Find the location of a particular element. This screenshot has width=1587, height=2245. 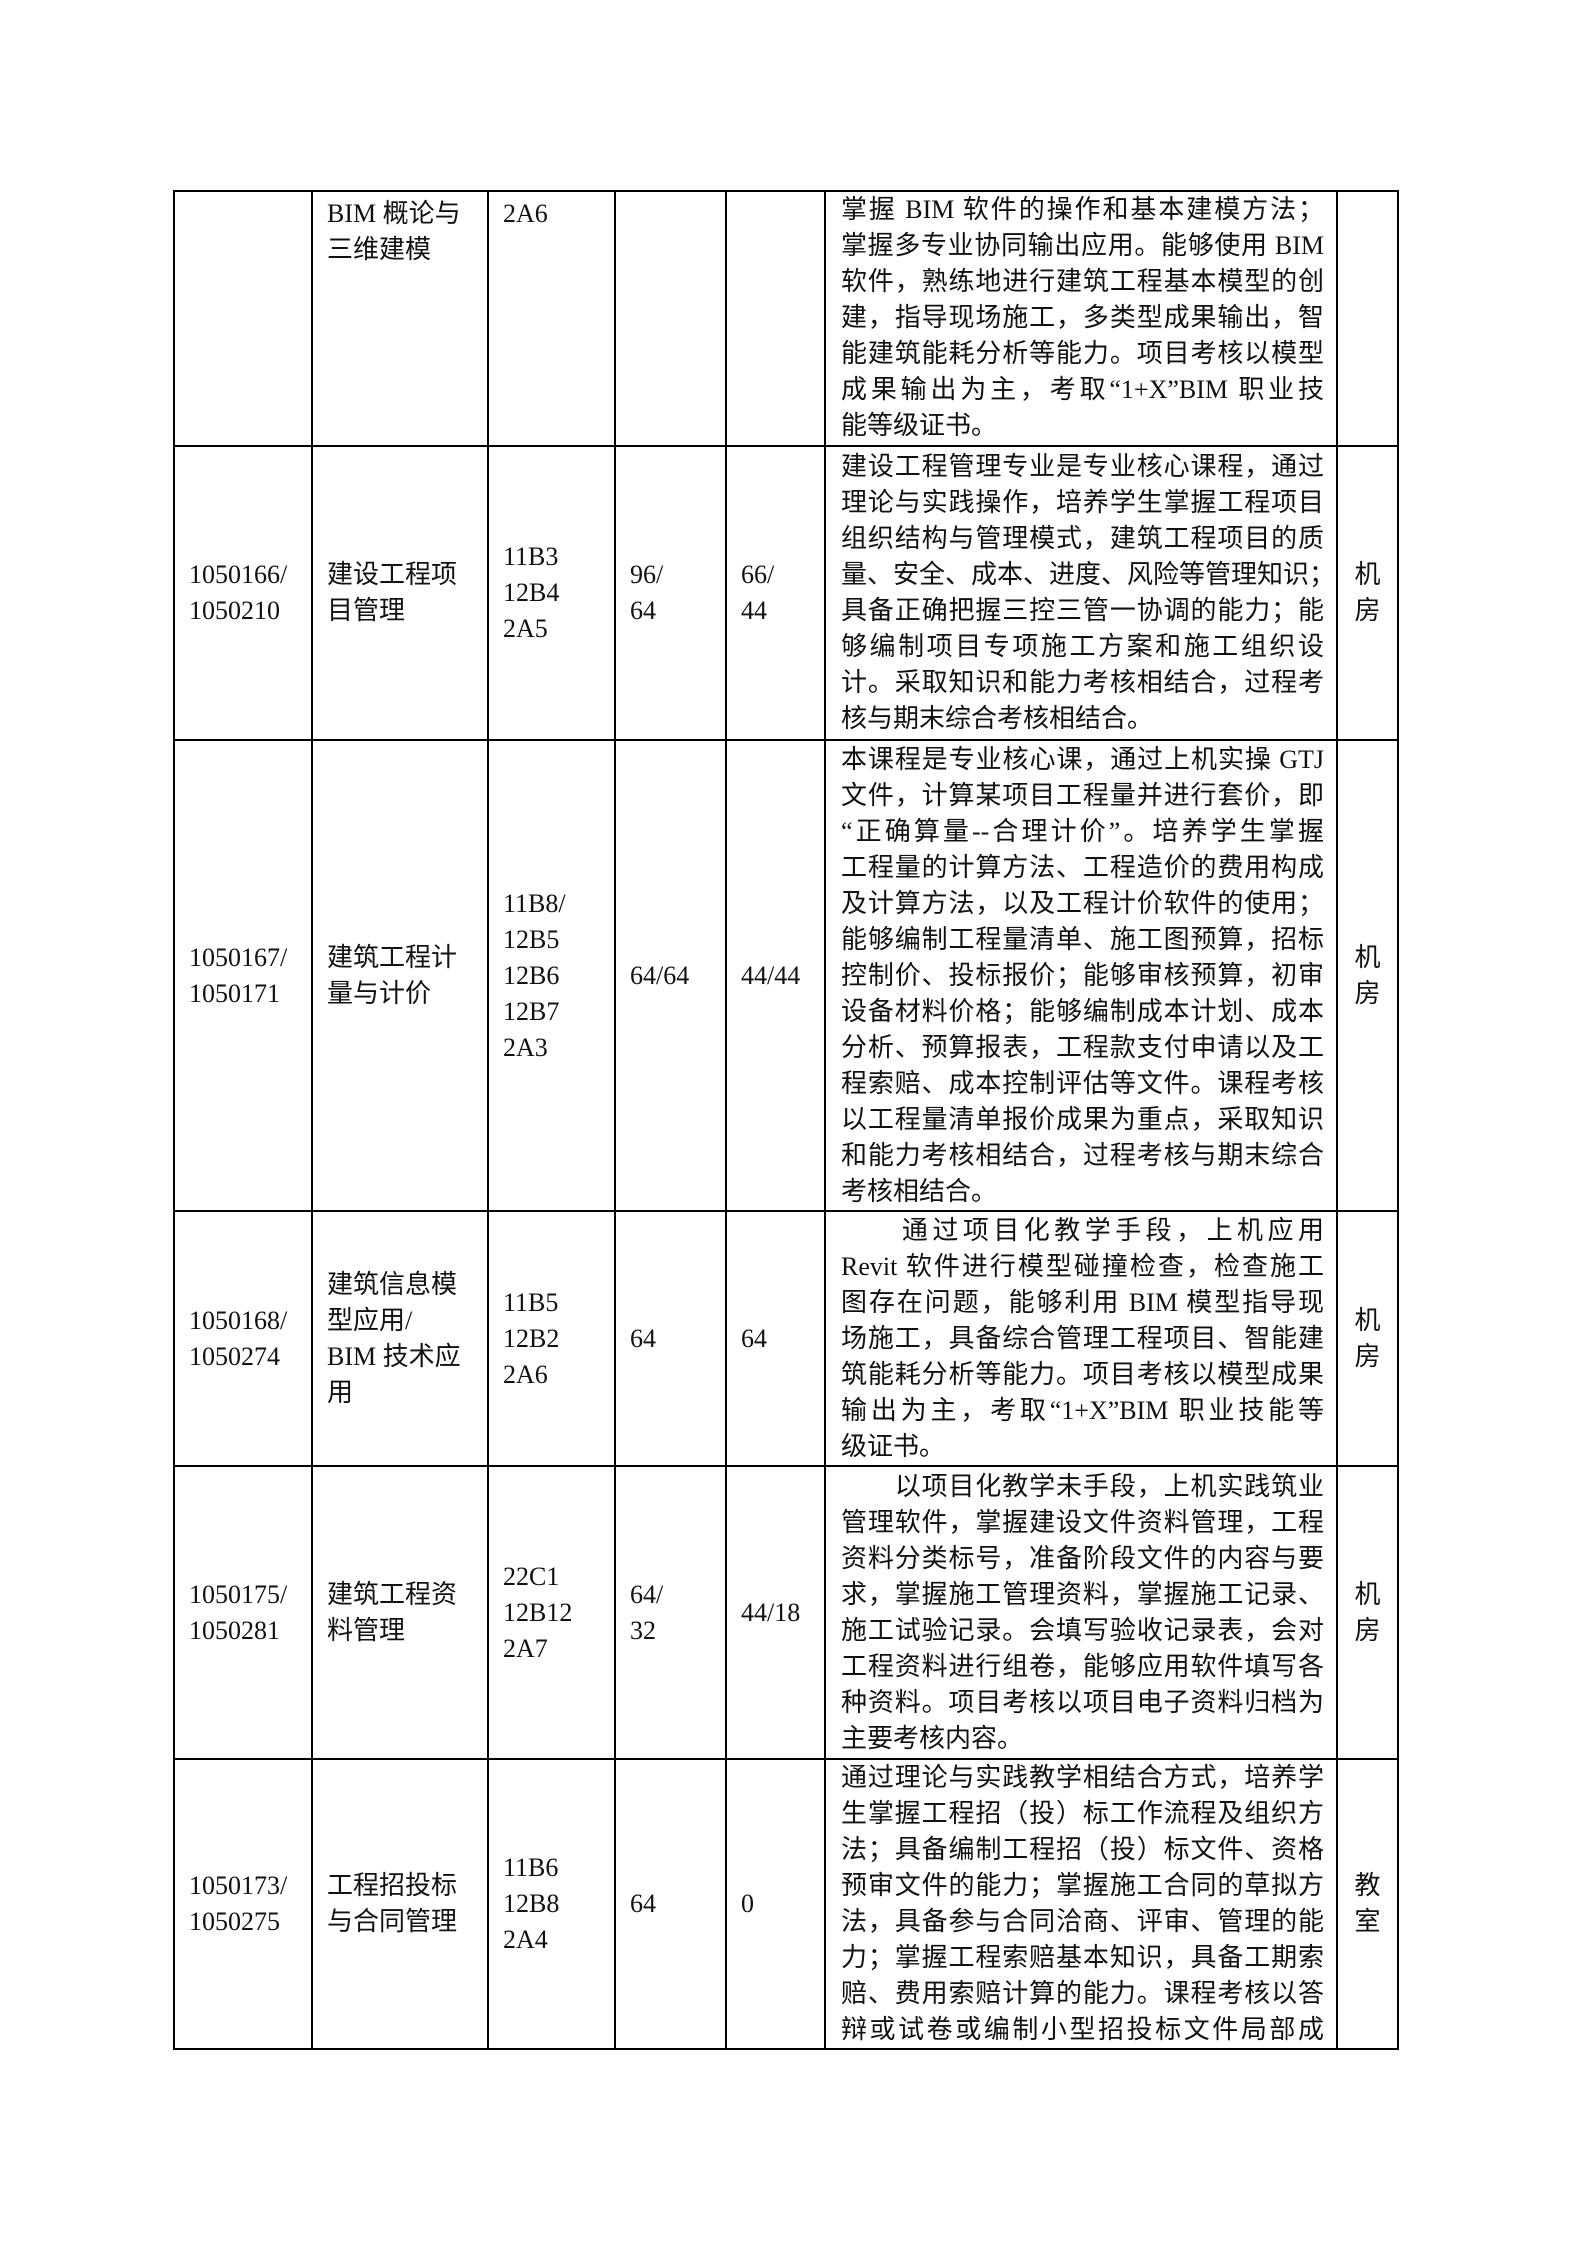

total-hours-cell: 64/32 is located at coordinates (670, 1612).